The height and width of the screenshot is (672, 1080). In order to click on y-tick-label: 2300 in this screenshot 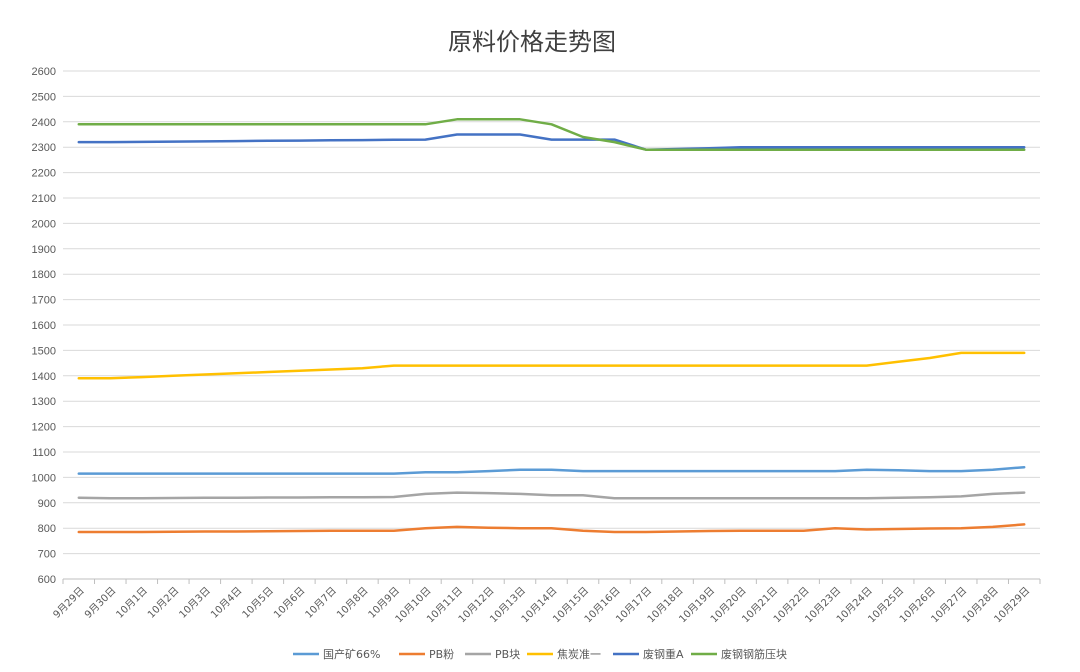, I will do `click(44, 148)`.